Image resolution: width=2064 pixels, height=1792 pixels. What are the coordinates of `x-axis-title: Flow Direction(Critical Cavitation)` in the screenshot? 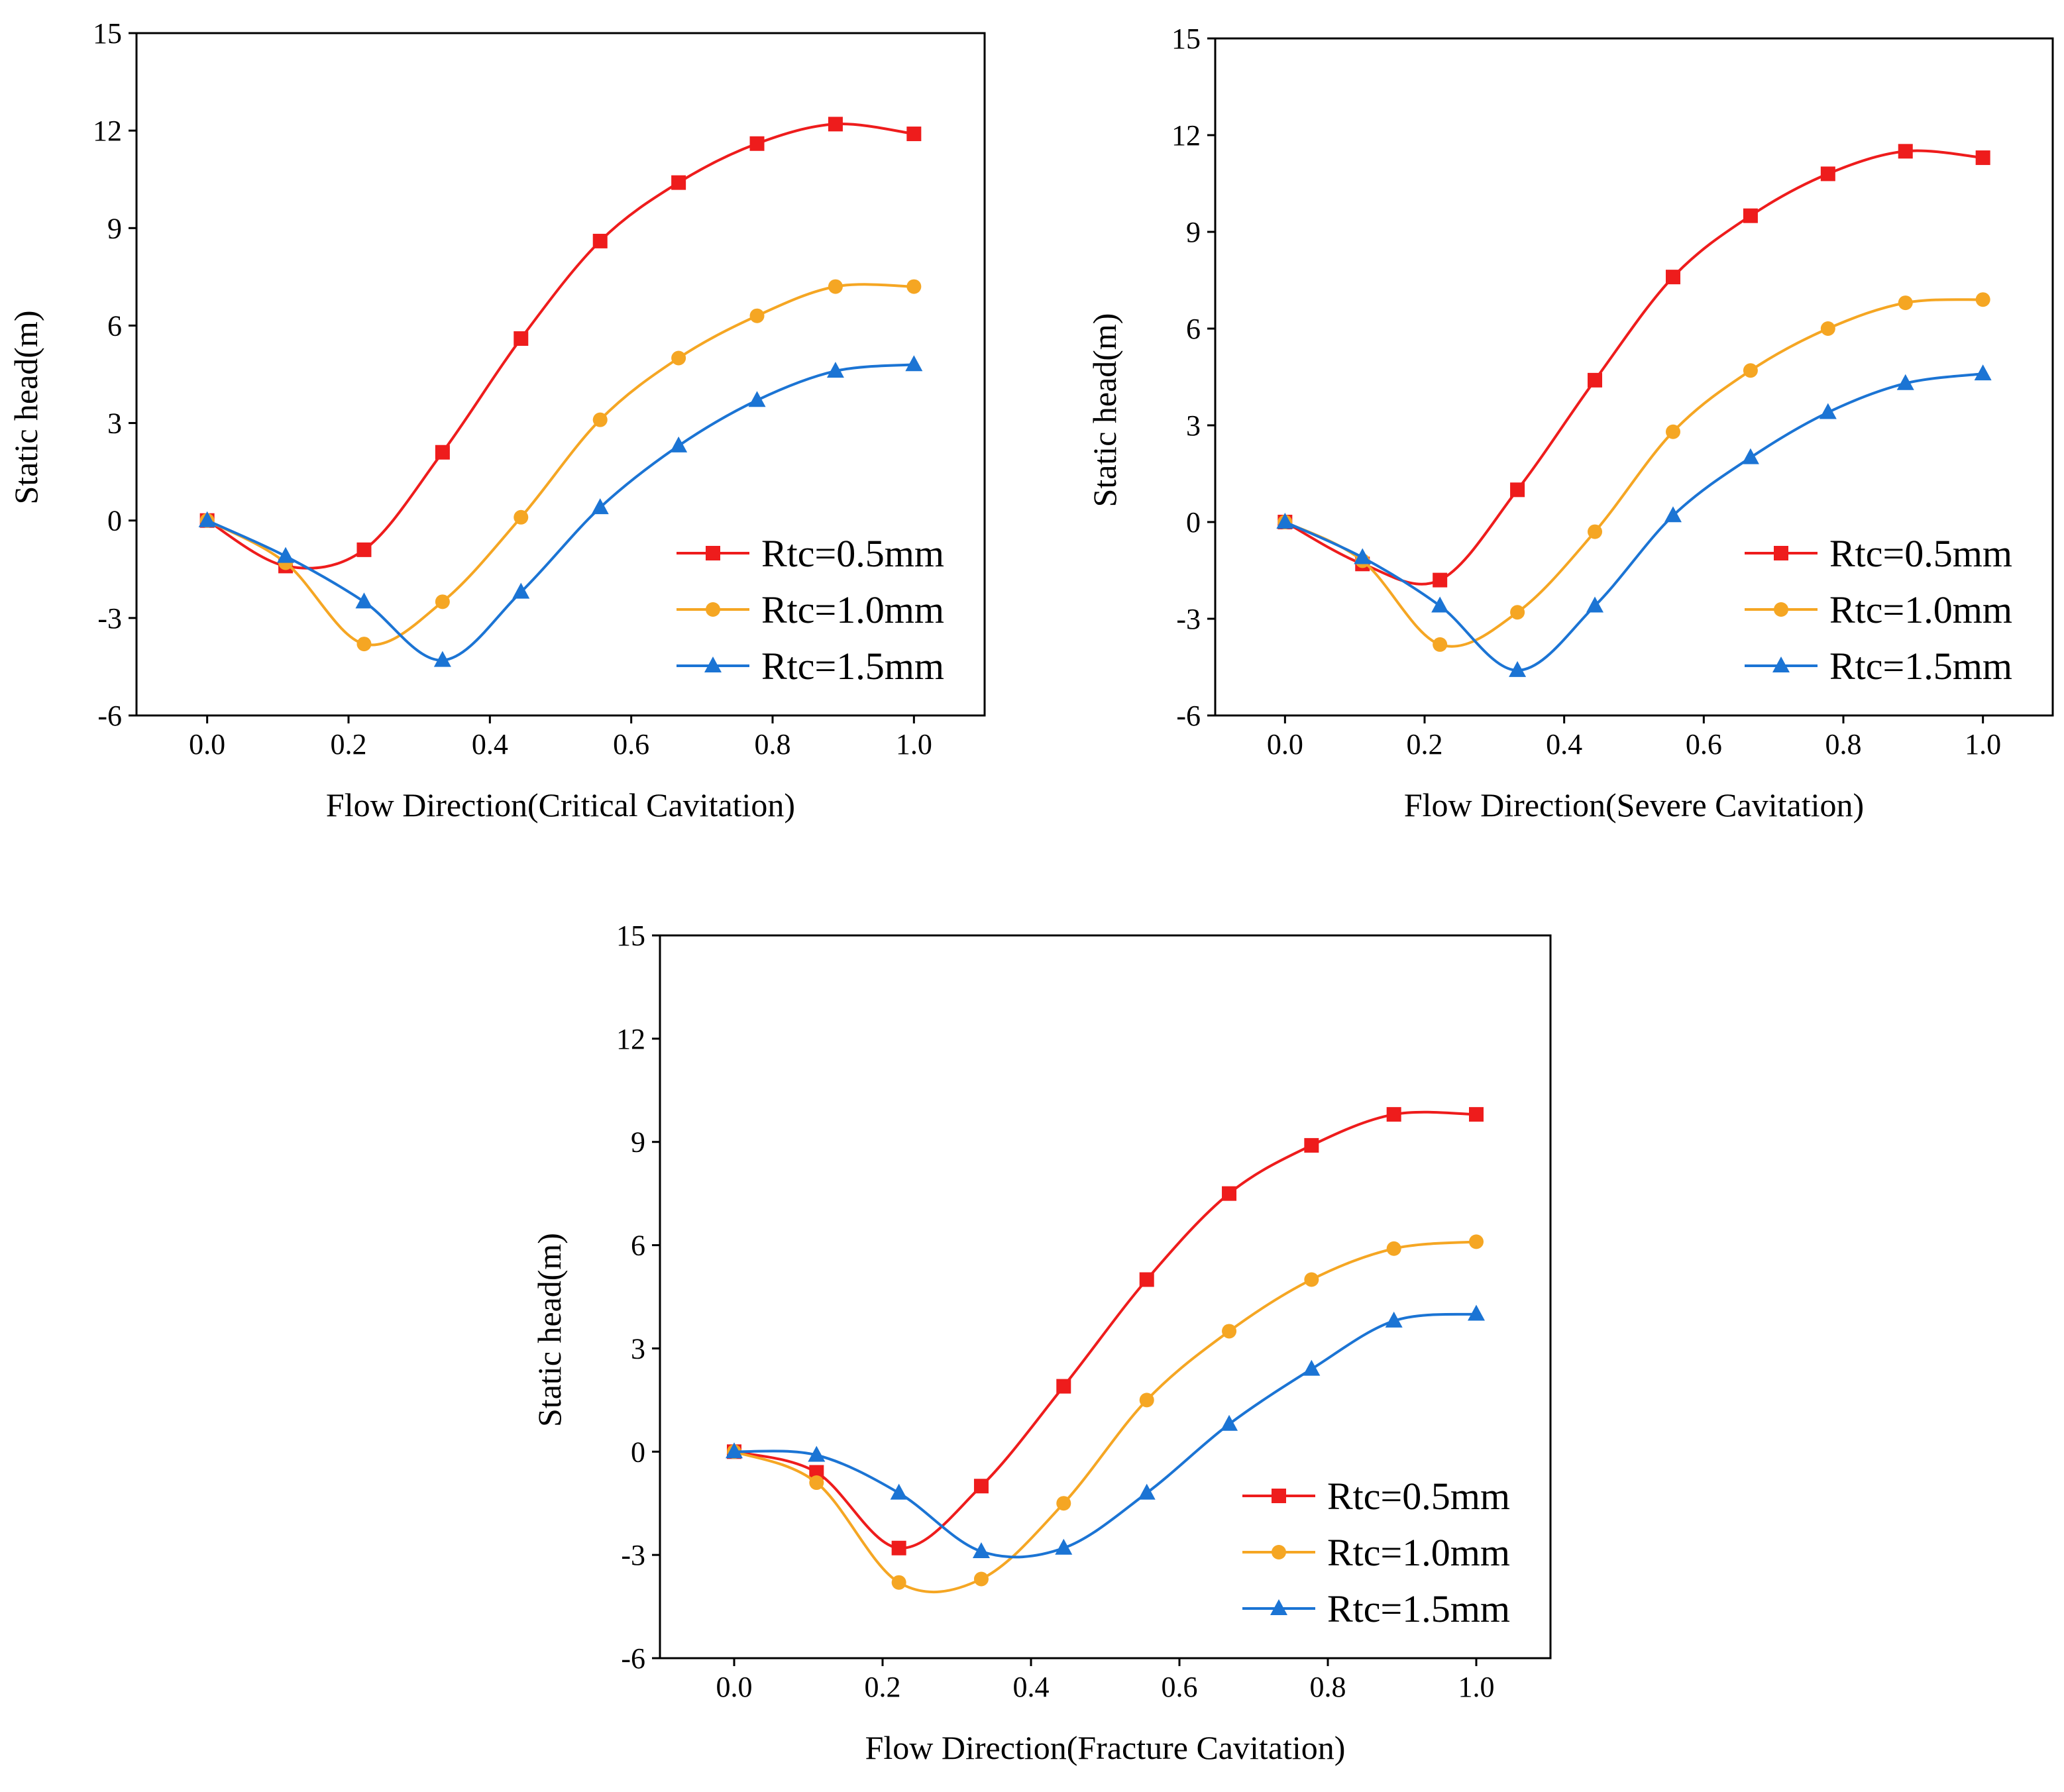 It's located at (560, 805).